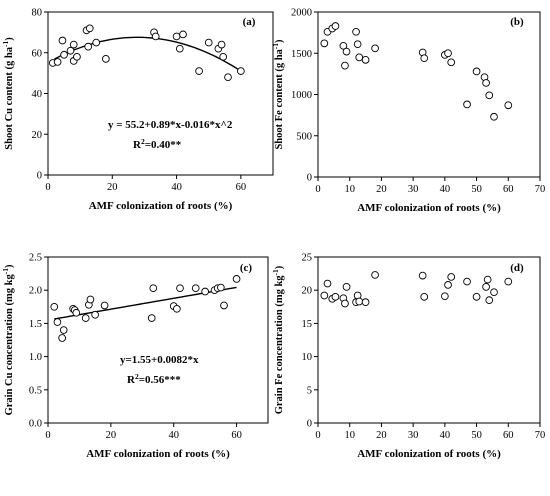 The width and height of the screenshot is (550, 496). Describe the element at coordinates (170, 125) in the screenshot. I see `regression-equation: y = 55.2+0.89*x-0.016*x^2` at that location.